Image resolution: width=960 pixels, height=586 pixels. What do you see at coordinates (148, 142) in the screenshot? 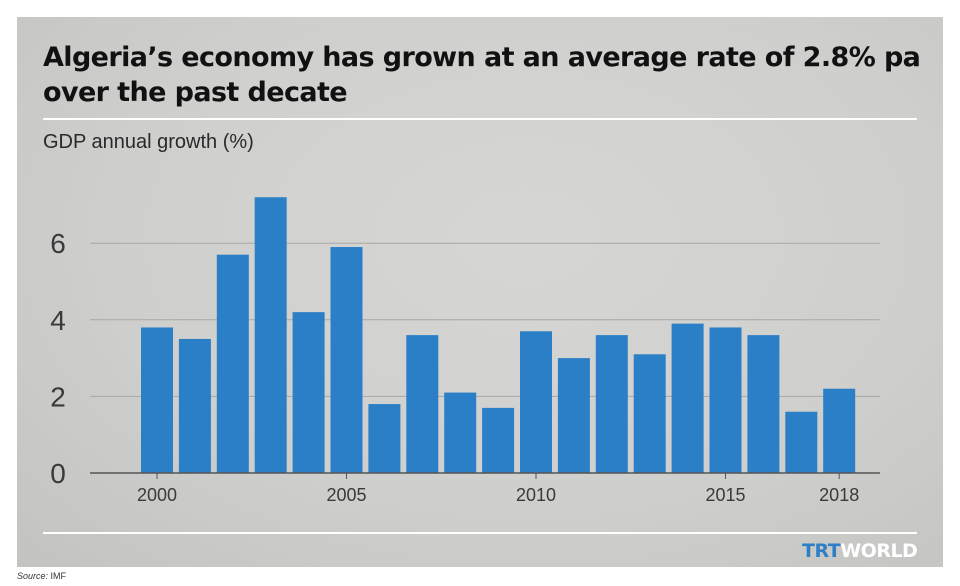
I see `y-axis-label: GDP annual growth (%)` at bounding box center [148, 142].